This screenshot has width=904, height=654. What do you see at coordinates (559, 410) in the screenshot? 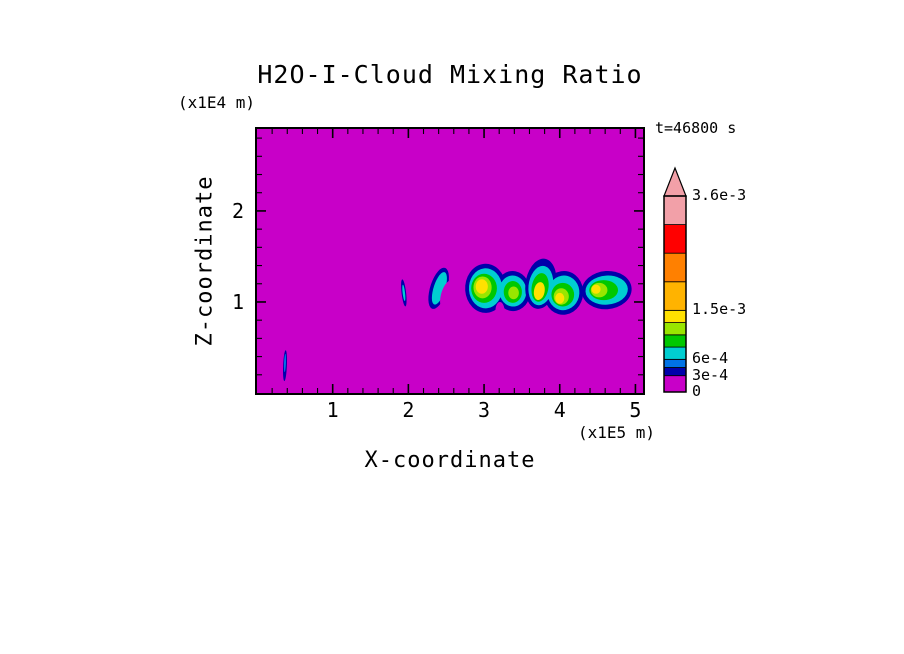
I see `x-tick-label: 4` at bounding box center [559, 410].